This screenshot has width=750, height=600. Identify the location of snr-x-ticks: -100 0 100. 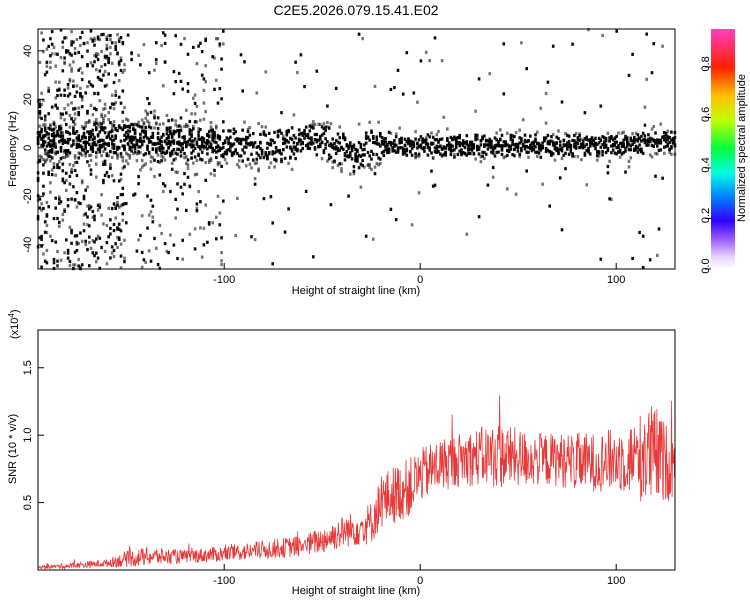
(419, 575).